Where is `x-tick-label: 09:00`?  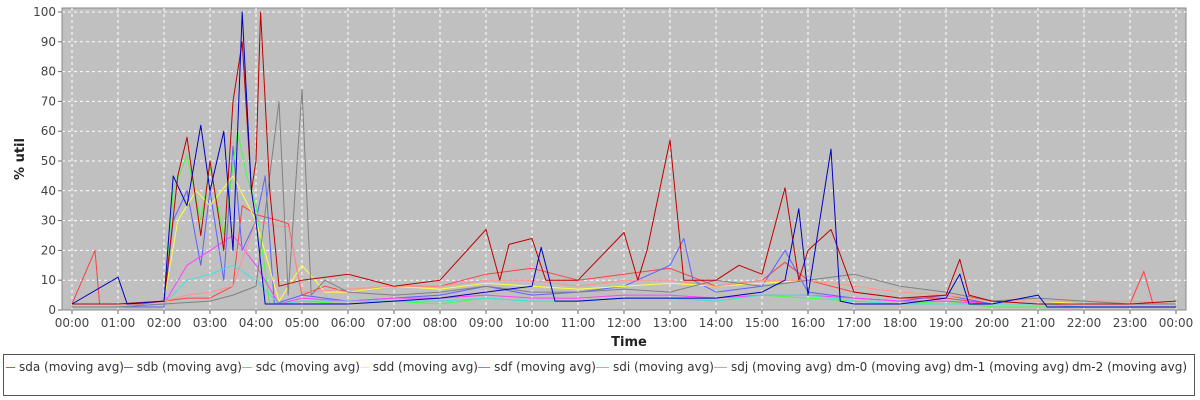
x-tick-label: 09:00 is located at coordinates (486, 323).